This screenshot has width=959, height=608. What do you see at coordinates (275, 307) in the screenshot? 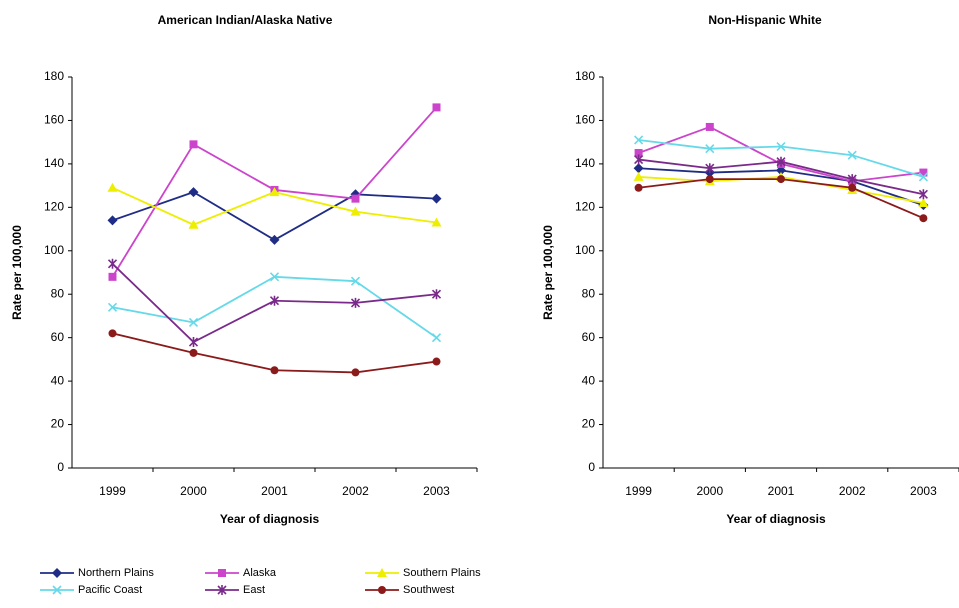
I see `series-line` at bounding box center [275, 307].